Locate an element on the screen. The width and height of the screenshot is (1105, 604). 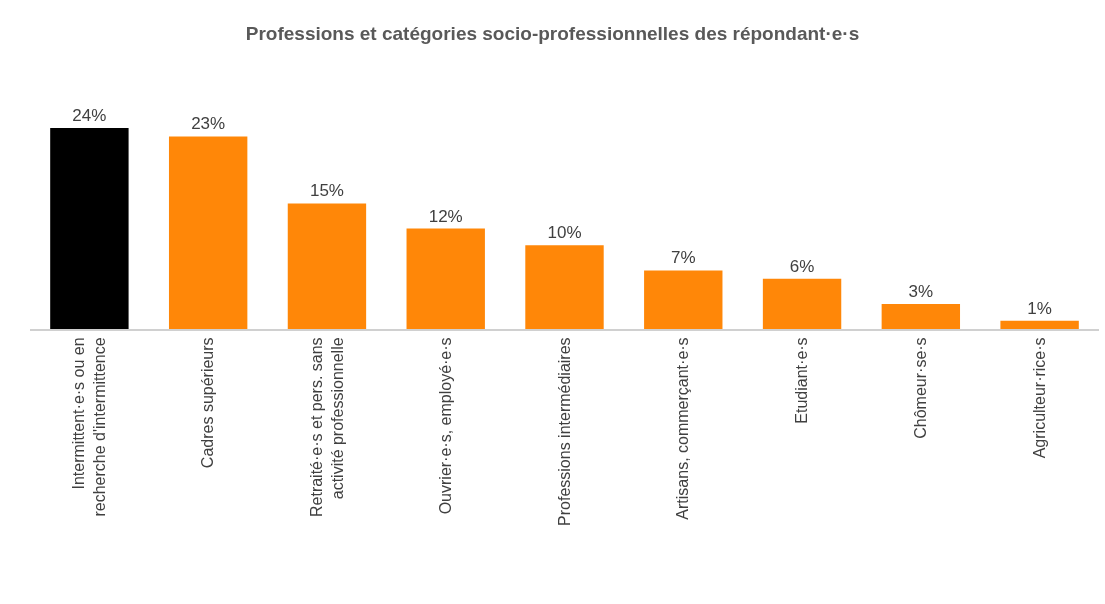
x-tick-label: Agriculteur·rice·s is located at coordinates (1039, 398).